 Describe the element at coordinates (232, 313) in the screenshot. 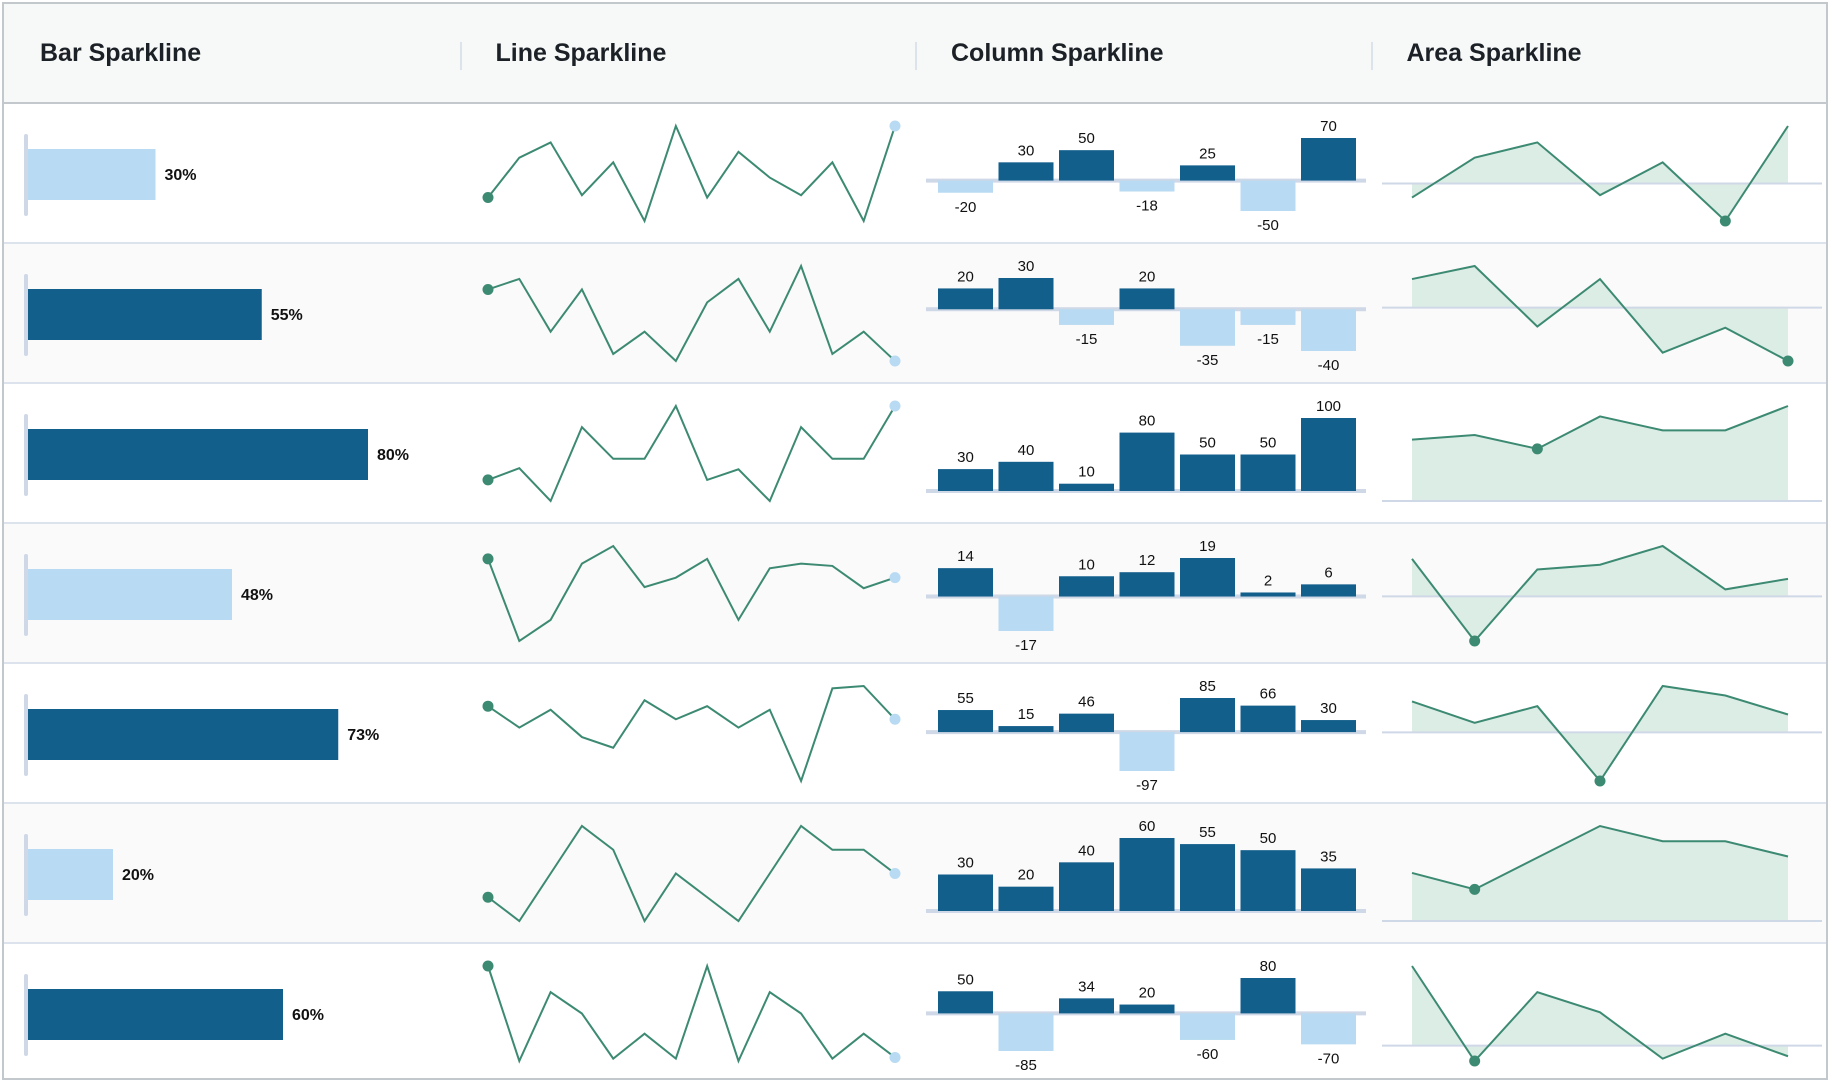

I see `bar-cell: 55%` at that location.